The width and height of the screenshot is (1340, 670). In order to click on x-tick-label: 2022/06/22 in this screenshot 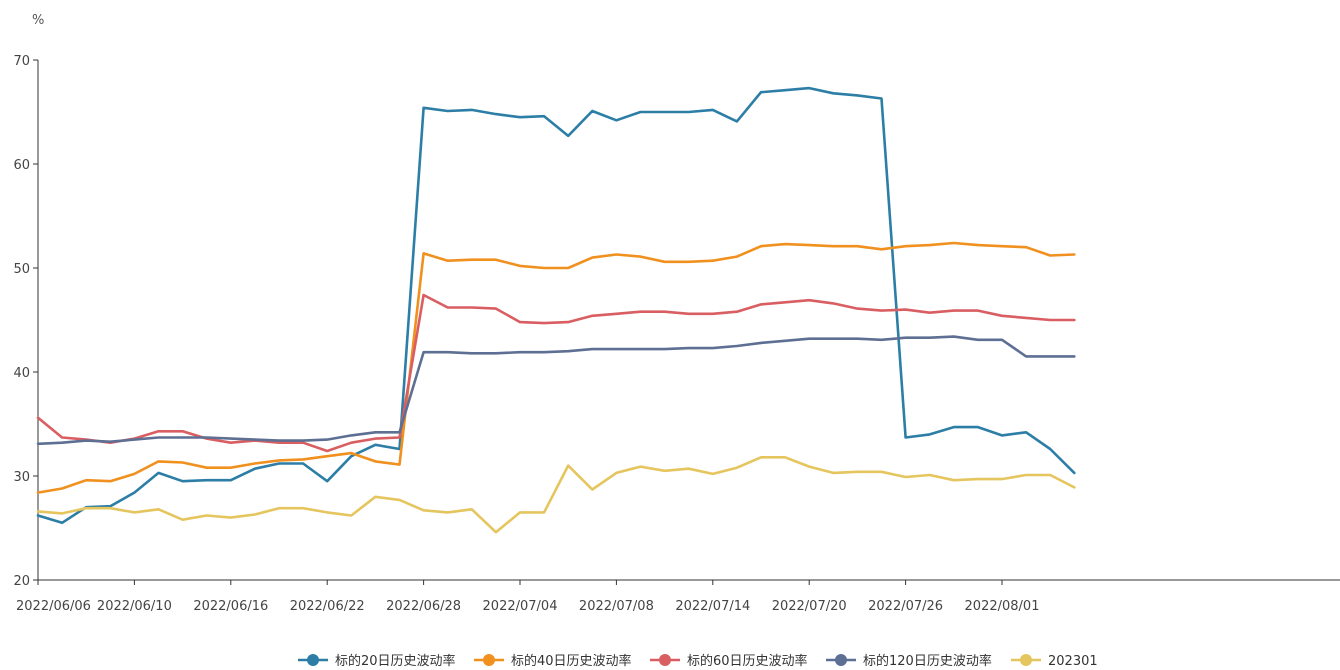, I will do `click(327, 606)`.